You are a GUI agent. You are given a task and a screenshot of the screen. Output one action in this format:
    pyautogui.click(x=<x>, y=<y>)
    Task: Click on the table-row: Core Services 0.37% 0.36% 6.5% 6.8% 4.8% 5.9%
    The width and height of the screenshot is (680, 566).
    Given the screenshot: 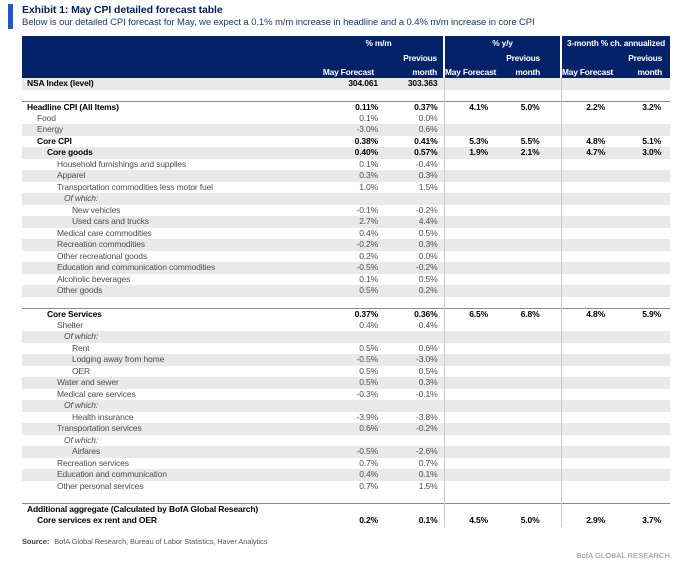 What is the action you would take?
    pyautogui.click(x=346, y=313)
    